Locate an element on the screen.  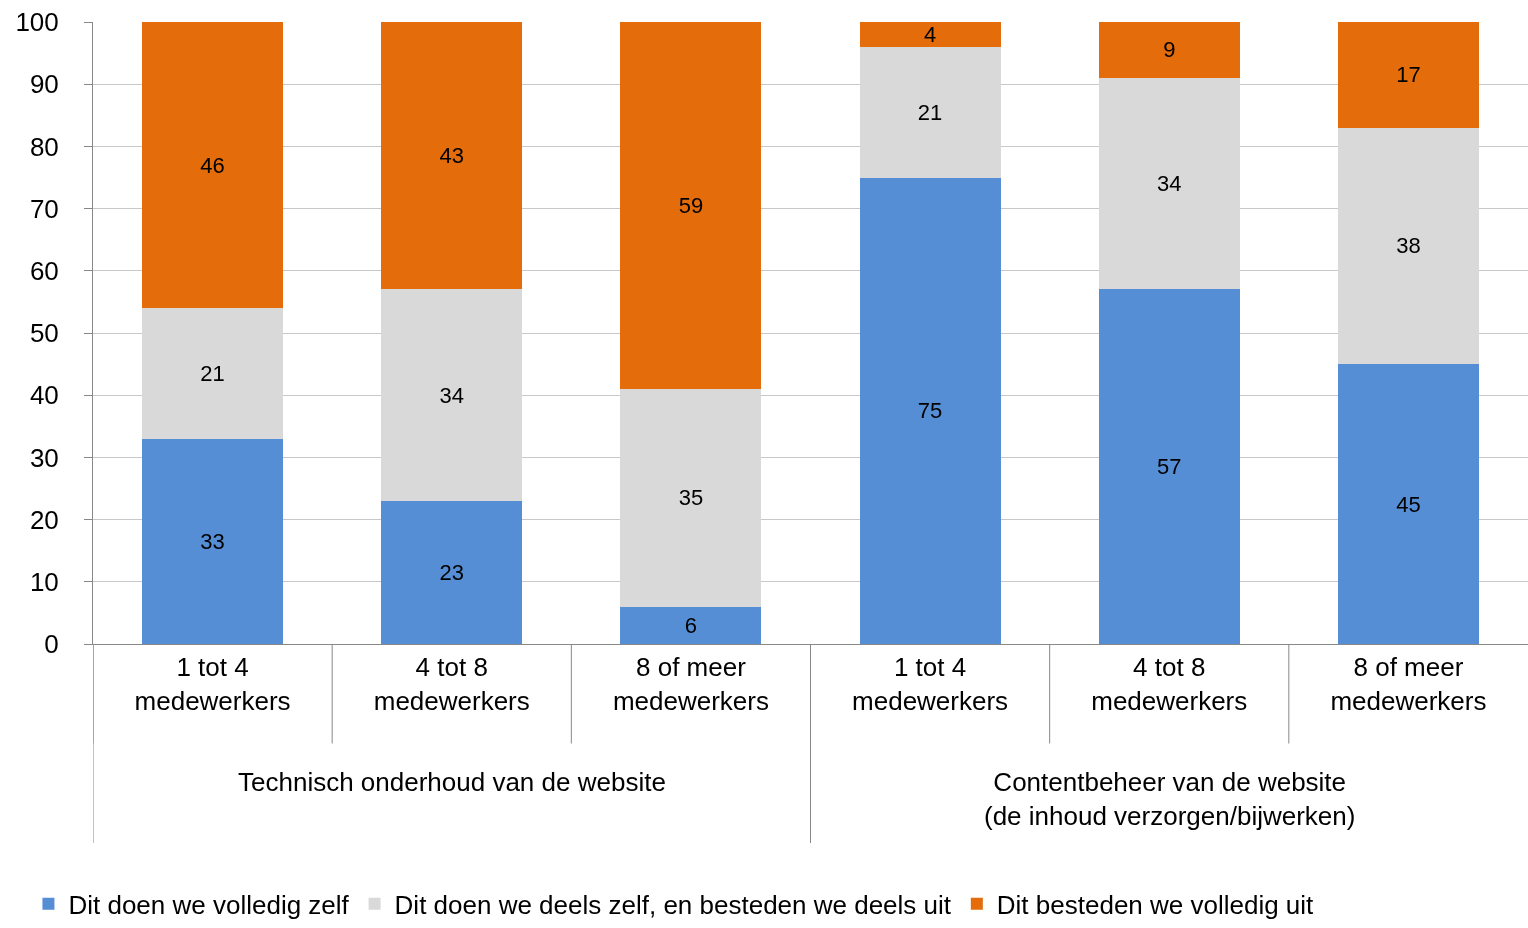
data-label: 57 is located at coordinates (1169, 467).